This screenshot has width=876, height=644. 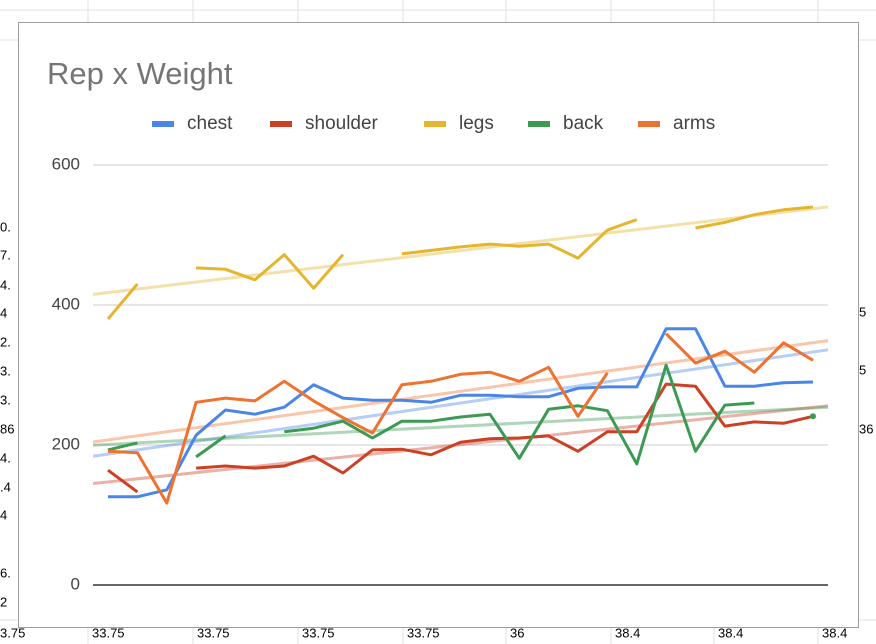 What do you see at coordinates (813, 416) in the screenshot?
I see `point` at bounding box center [813, 416].